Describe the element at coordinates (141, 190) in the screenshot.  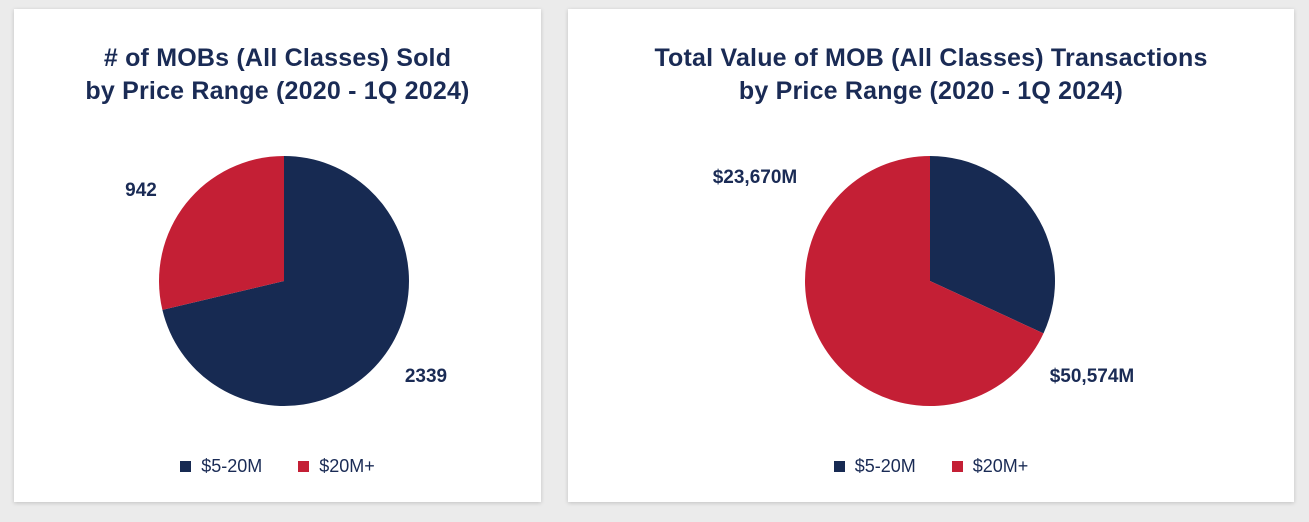
I see `slice-data-label: 942` at that location.